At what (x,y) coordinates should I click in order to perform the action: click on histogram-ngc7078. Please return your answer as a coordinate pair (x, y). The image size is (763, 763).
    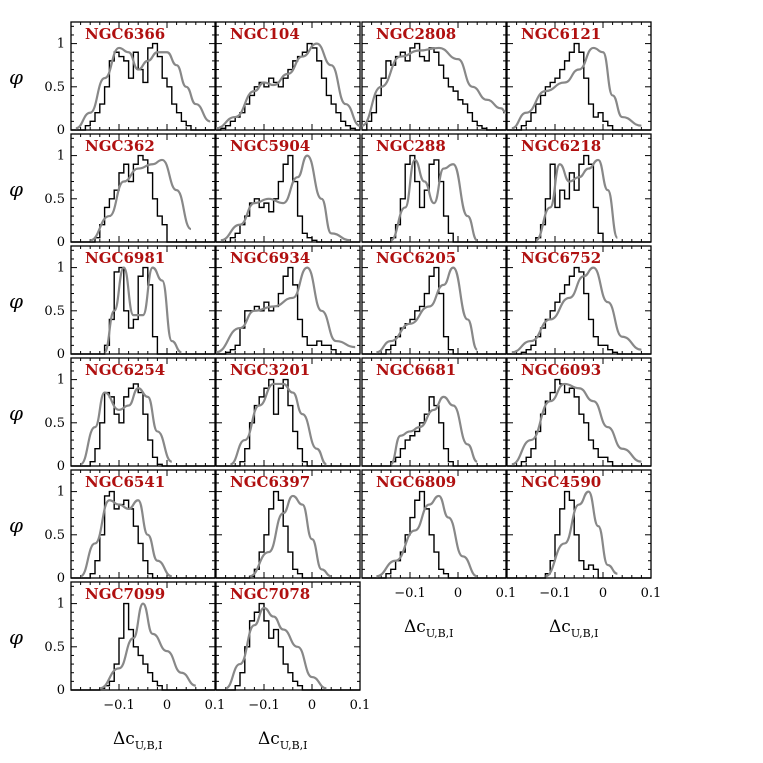
    Looking at the image, I should click on (288, 646).